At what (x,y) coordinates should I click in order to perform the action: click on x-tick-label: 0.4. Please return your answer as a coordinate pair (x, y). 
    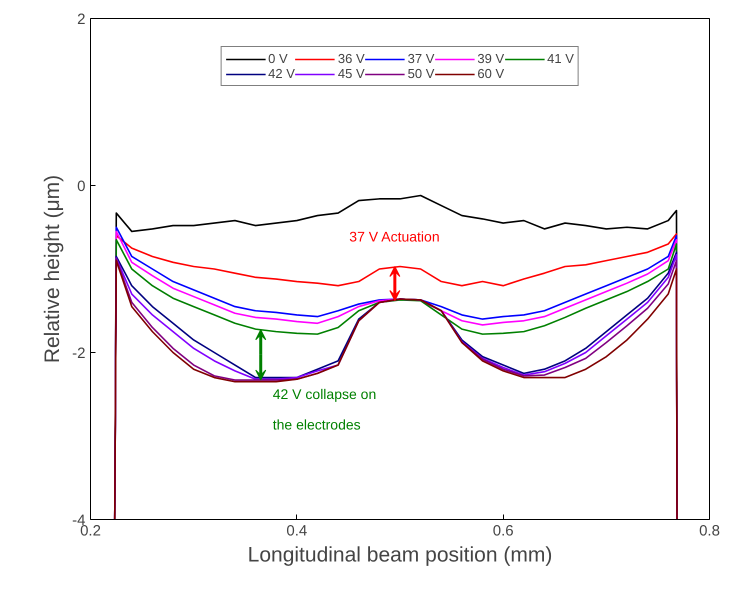
    Looking at the image, I should click on (297, 531).